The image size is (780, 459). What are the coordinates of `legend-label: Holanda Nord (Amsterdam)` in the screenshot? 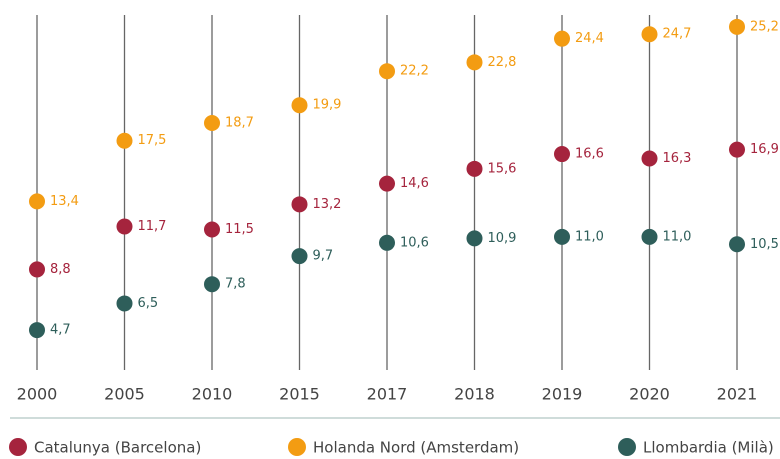 It's located at (416, 448).